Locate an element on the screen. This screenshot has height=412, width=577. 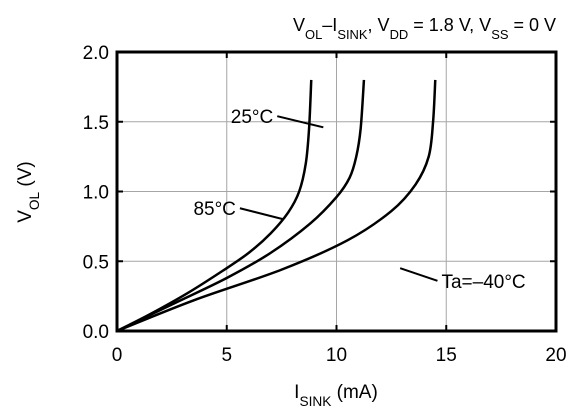
y-tick-label: 2.0 is located at coordinates (96, 53).